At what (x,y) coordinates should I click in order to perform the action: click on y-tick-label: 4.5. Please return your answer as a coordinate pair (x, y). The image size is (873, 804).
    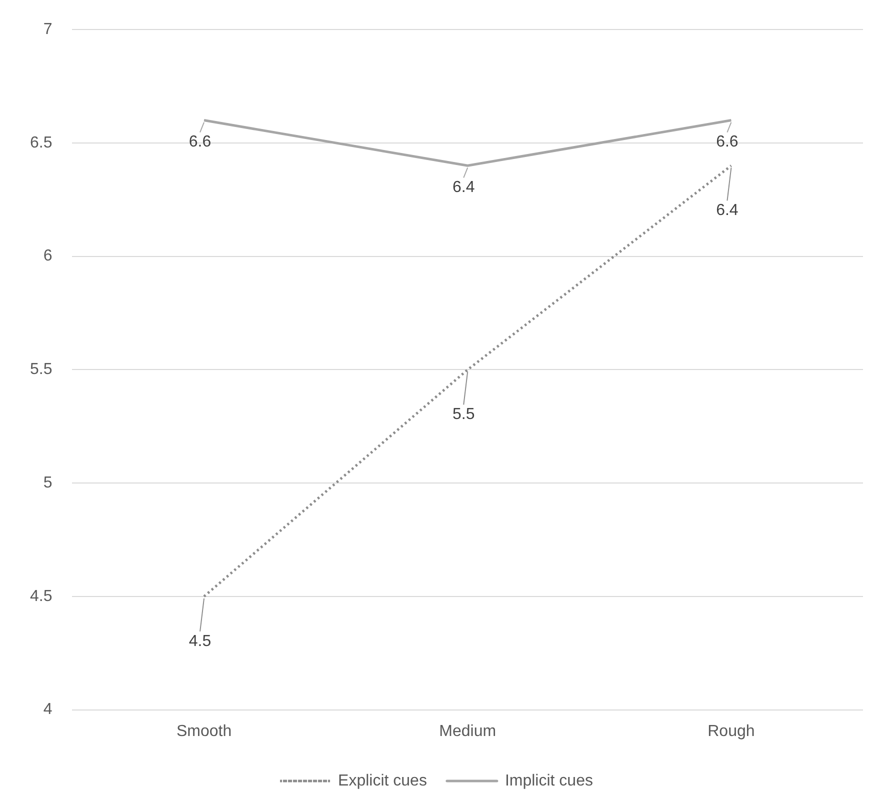
    Looking at the image, I should click on (41, 596).